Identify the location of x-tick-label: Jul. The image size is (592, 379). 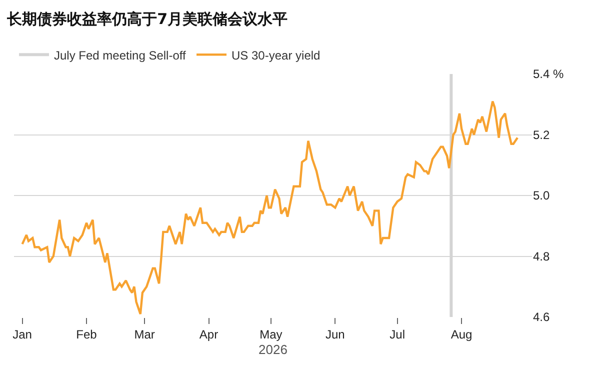
(397, 334).